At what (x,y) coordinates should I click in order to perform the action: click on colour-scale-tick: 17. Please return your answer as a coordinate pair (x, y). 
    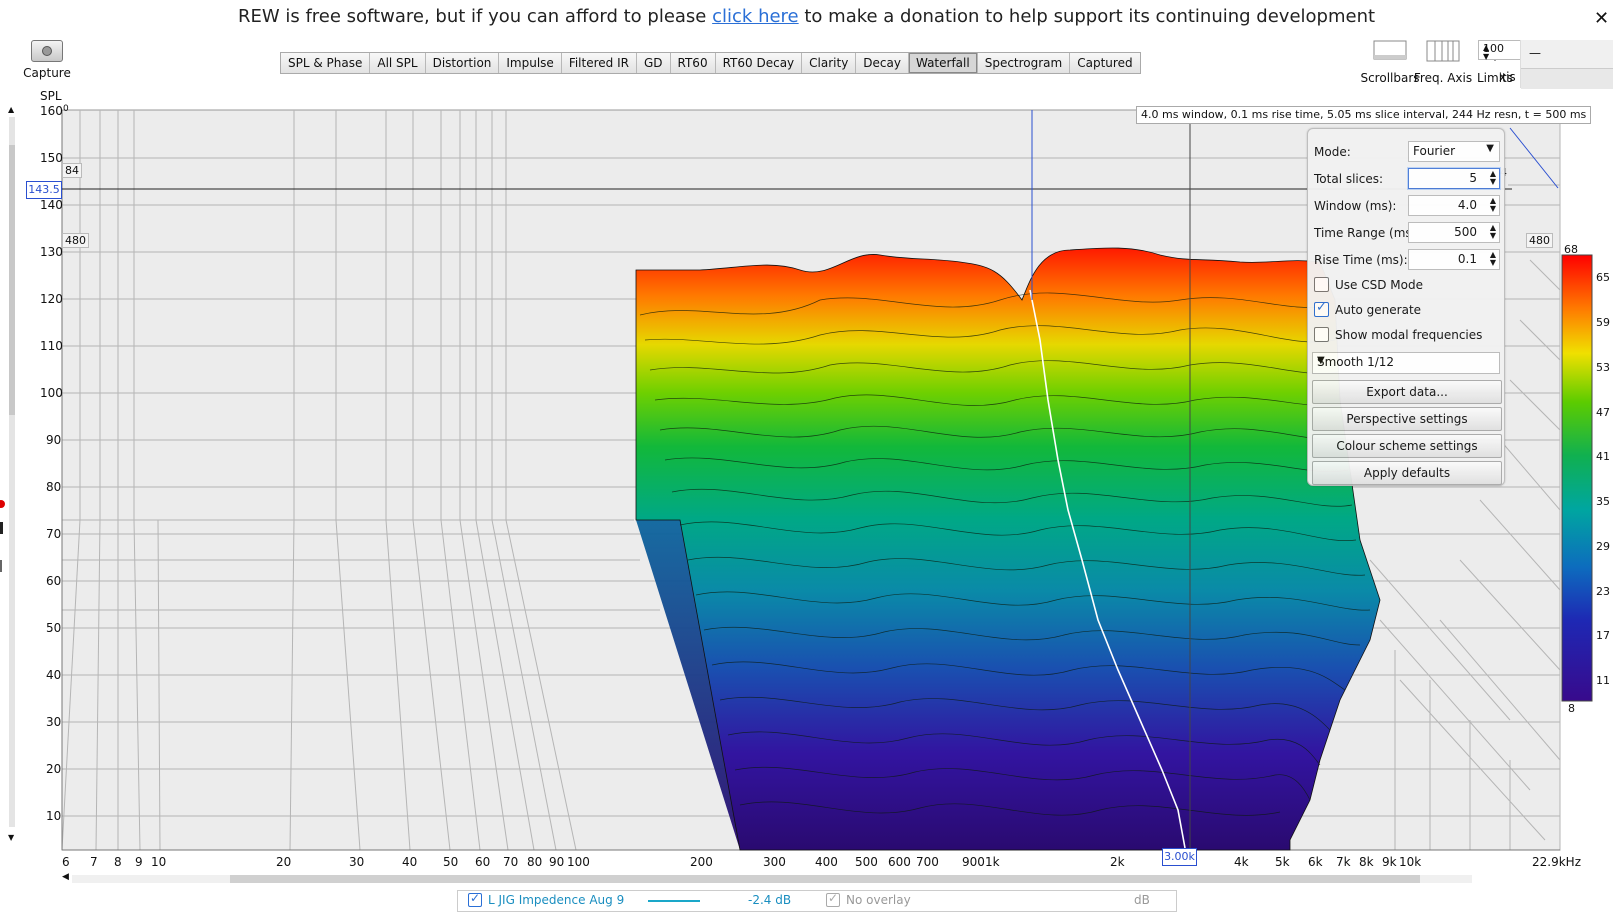
    Looking at the image, I should click on (1603, 635).